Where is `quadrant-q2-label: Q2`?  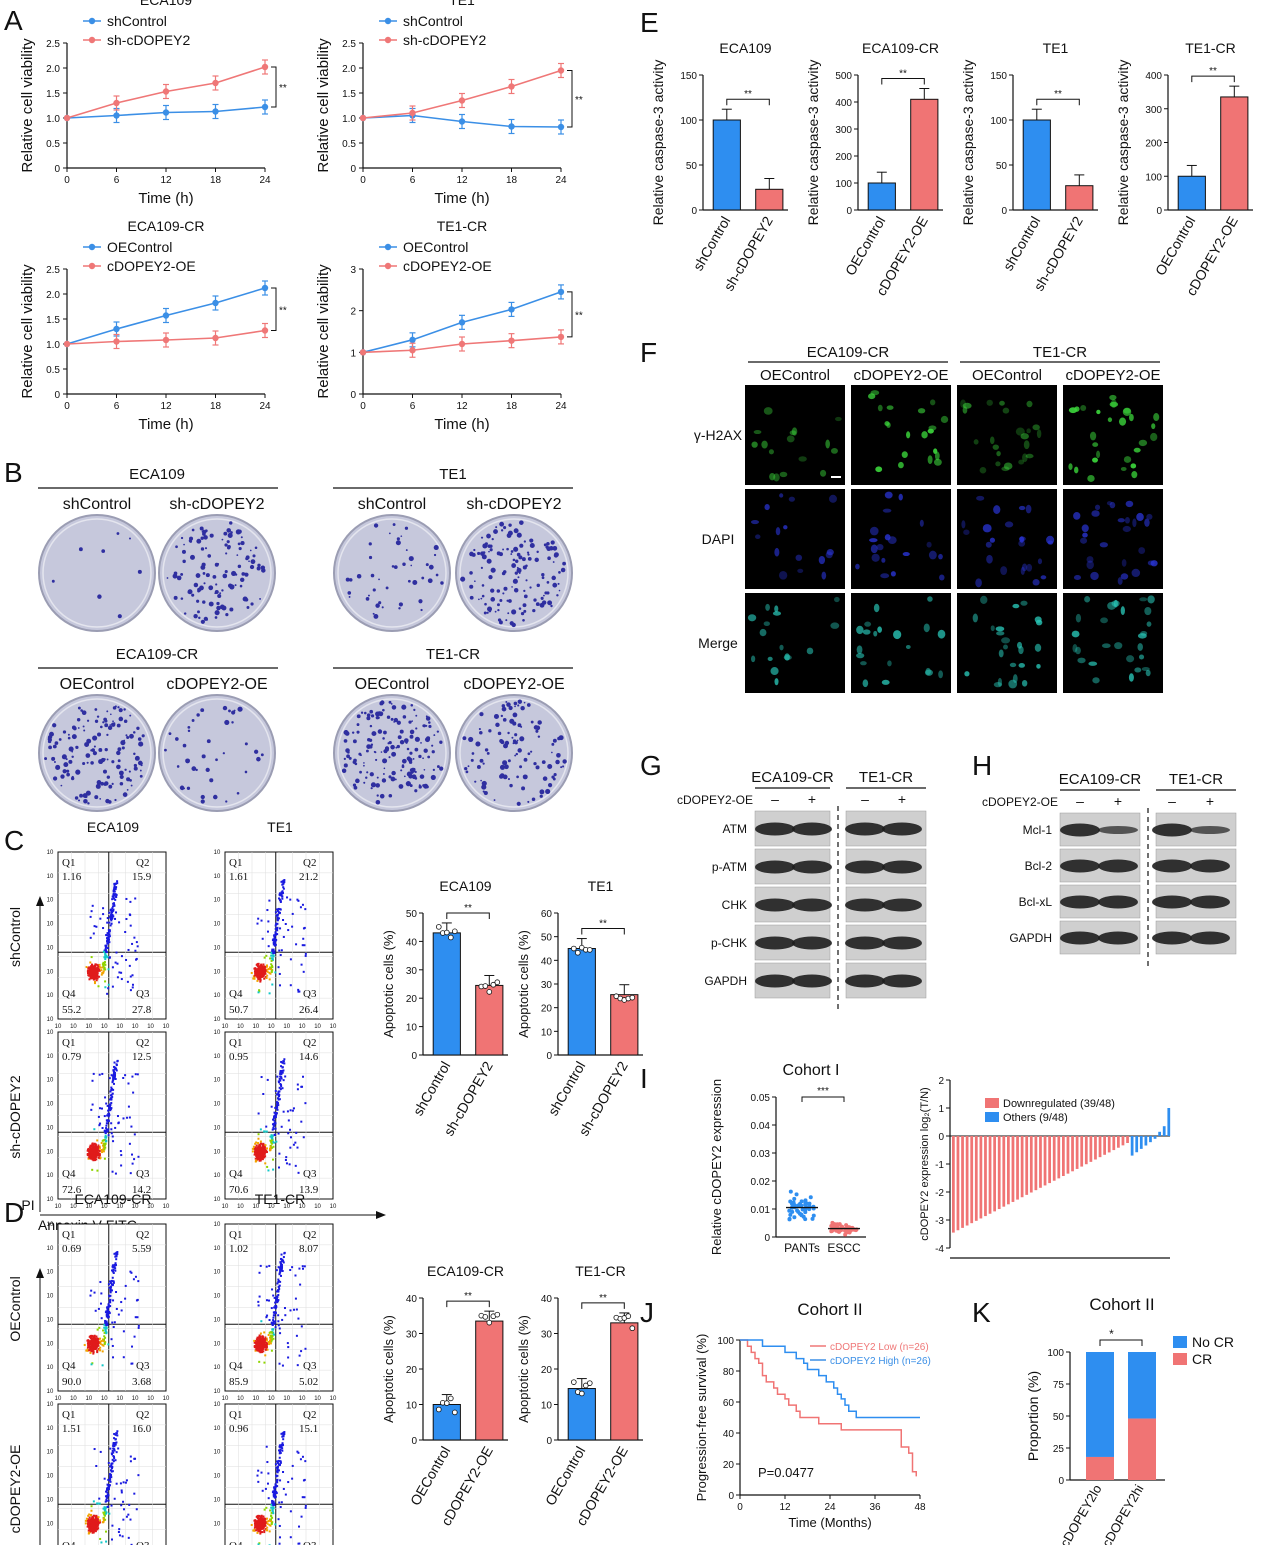 quadrant-q2-label: Q2 is located at coordinates (309, 1415).